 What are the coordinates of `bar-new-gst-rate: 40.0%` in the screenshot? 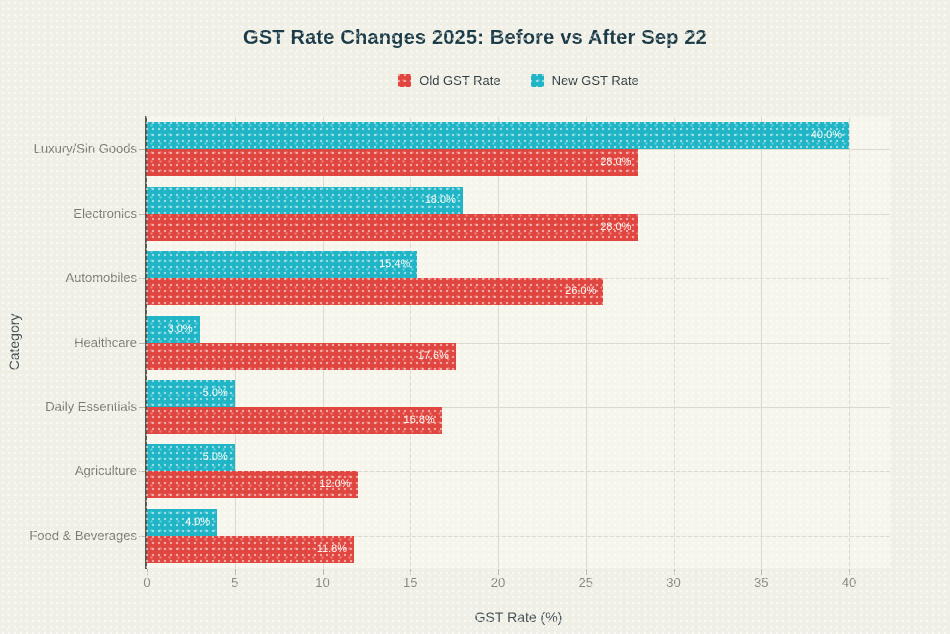 It's located at (498, 136).